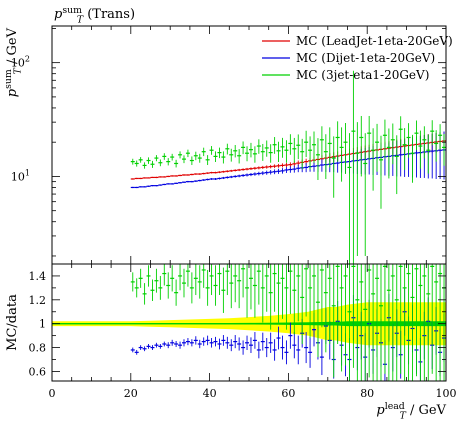  What do you see at coordinates (94, 15) in the screenshot?
I see `chart-title: psum T (Trans)` at bounding box center [94, 15].